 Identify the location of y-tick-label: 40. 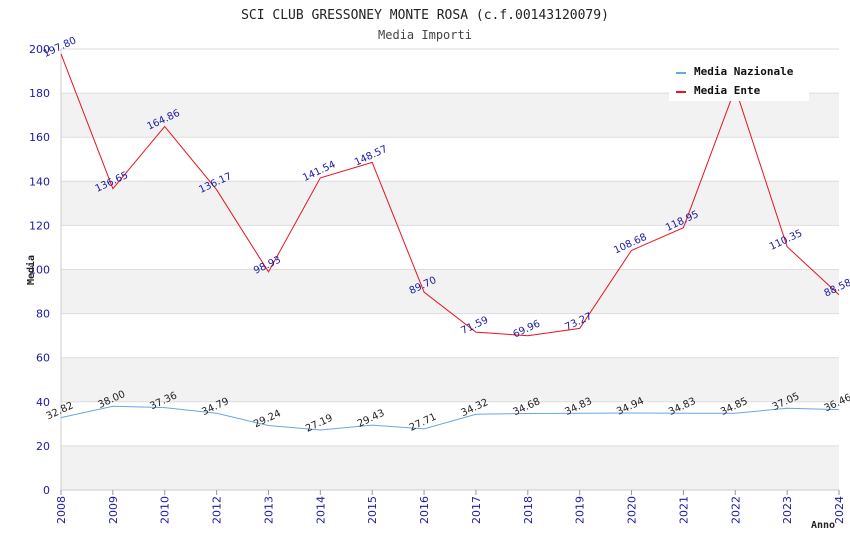
(43, 402).